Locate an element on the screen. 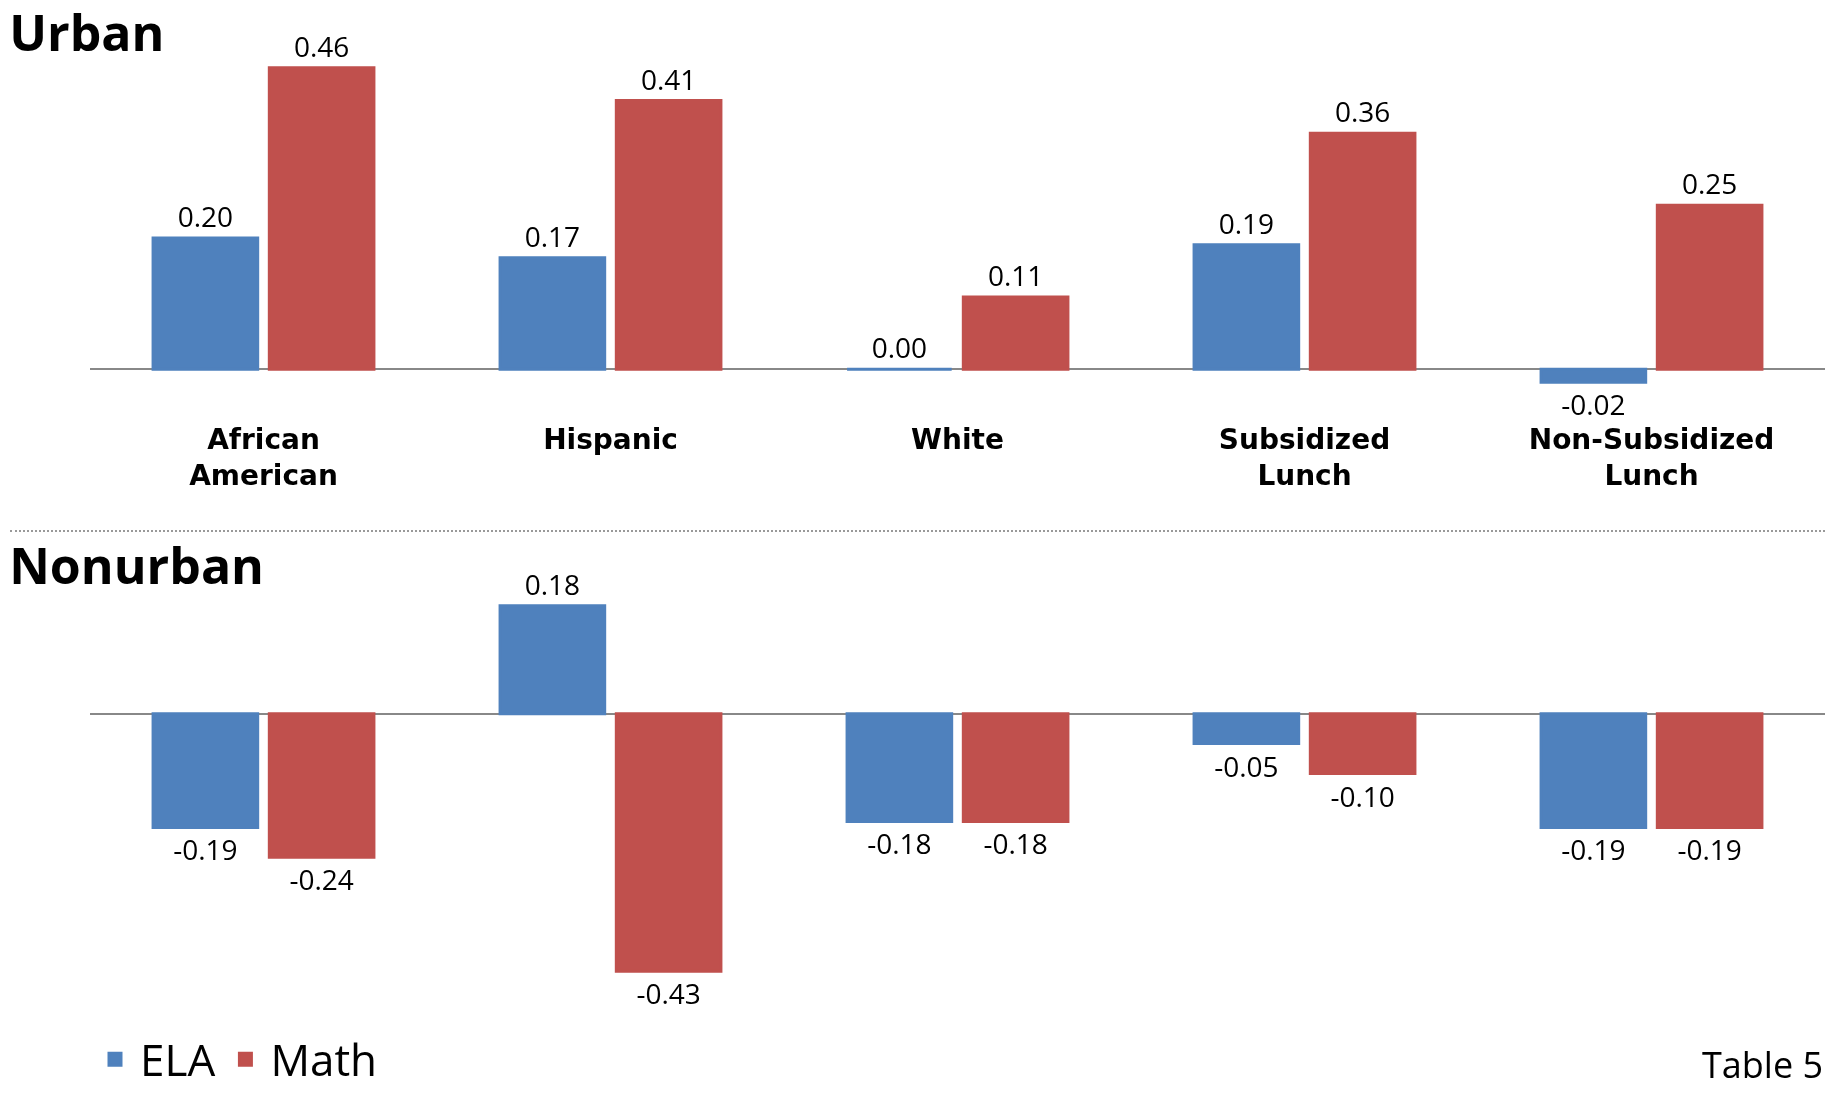  data-label: 0.46 is located at coordinates (321, 45).